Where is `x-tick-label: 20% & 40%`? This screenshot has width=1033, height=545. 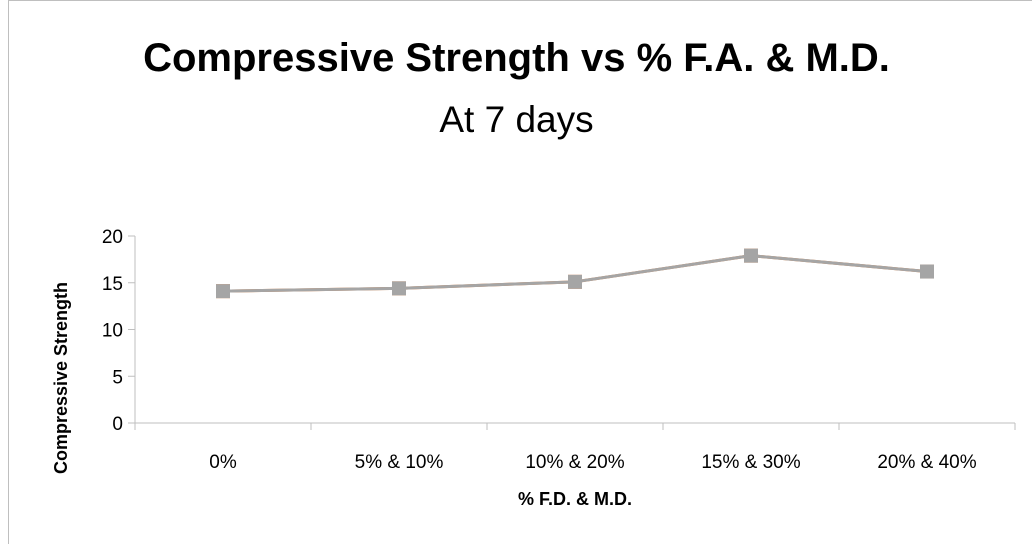
x-tick-label: 20% & 40% is located at coordinates (926, 462).